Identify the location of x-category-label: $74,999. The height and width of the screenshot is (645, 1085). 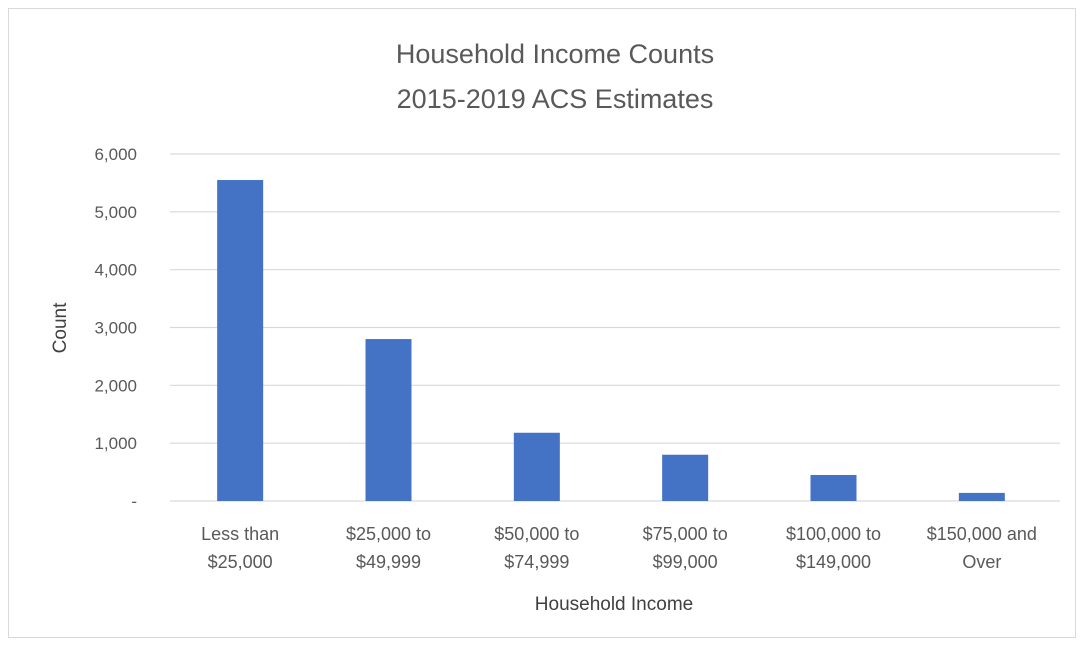
(536, 562).